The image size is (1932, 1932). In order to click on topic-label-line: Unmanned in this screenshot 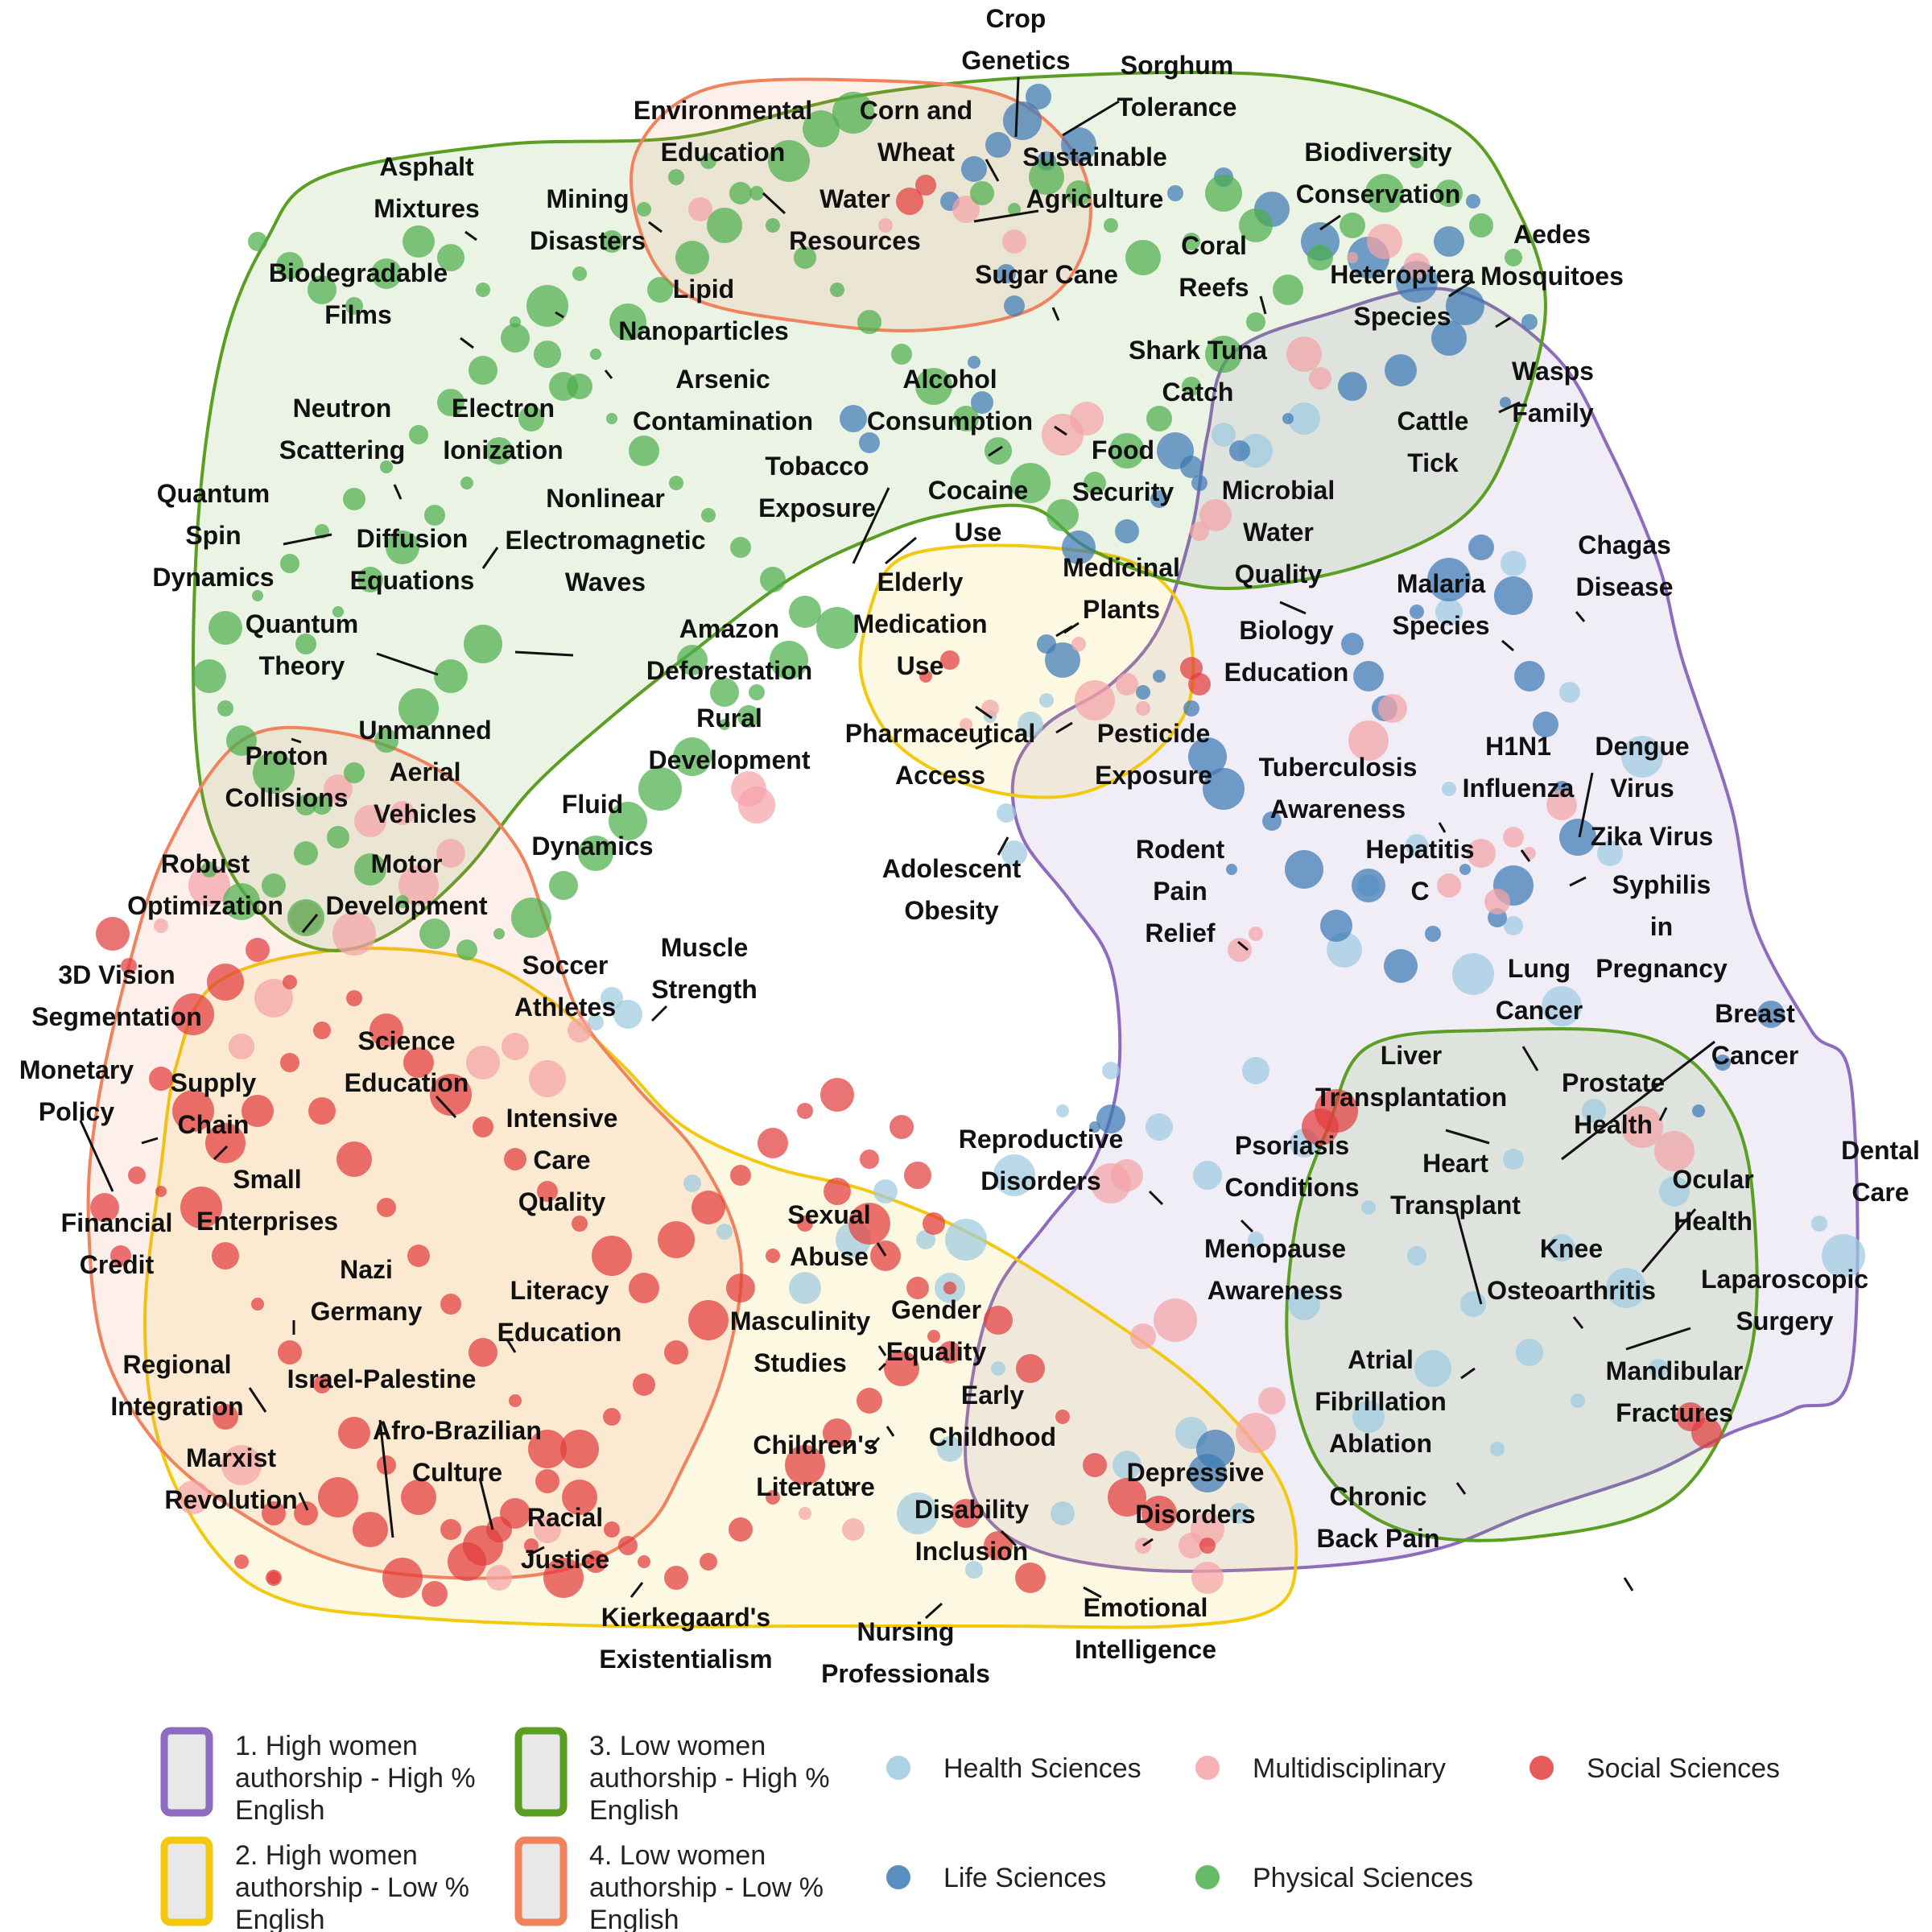, I will do `click(424, 730)`.